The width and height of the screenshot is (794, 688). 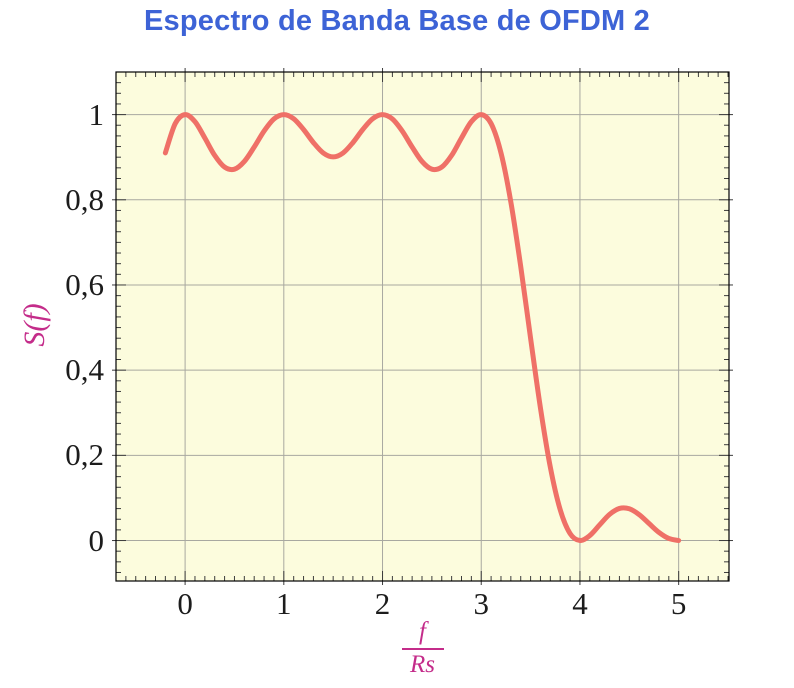 I want to click on x-tick-label-0: 0, so click(x=185, y=603).